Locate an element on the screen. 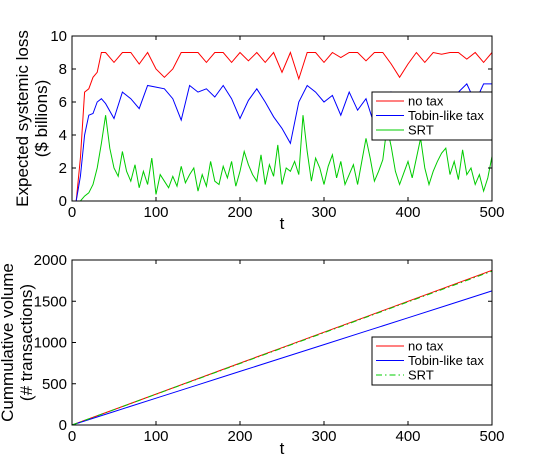  y-axis-label: Cummulative volume(# transactions) is located at coordinates (18, 342).